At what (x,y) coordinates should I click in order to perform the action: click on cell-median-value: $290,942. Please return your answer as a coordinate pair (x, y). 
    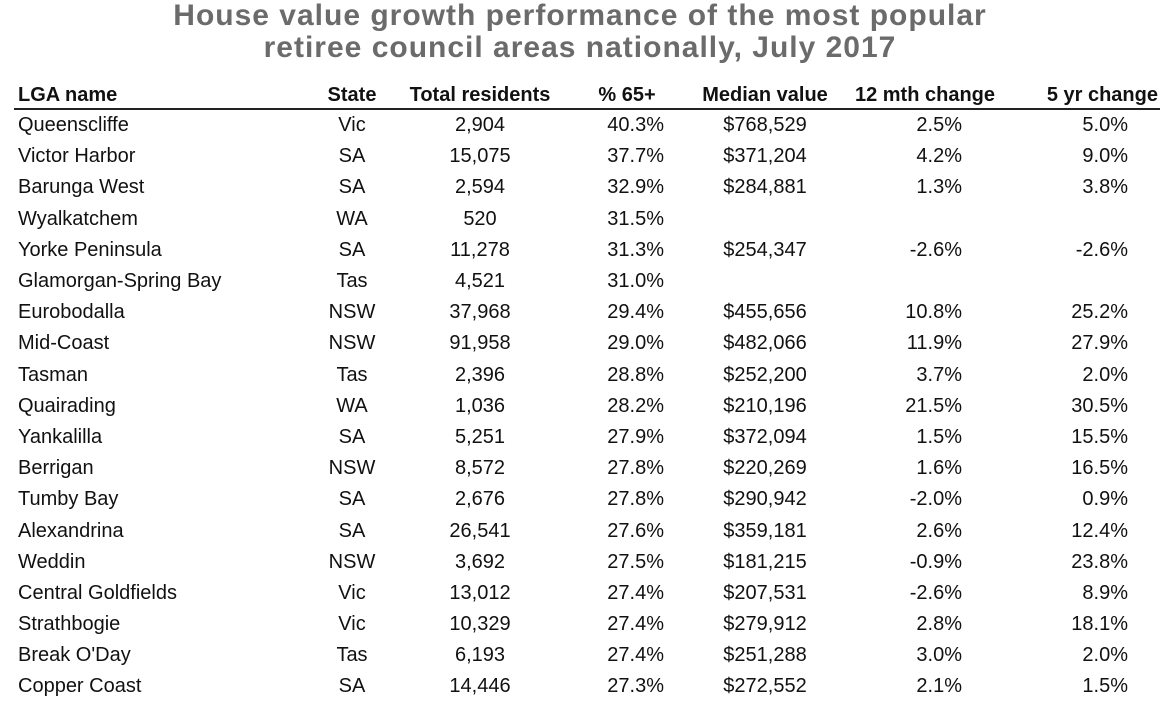
    Looking at the image, I should click on (765, 499).